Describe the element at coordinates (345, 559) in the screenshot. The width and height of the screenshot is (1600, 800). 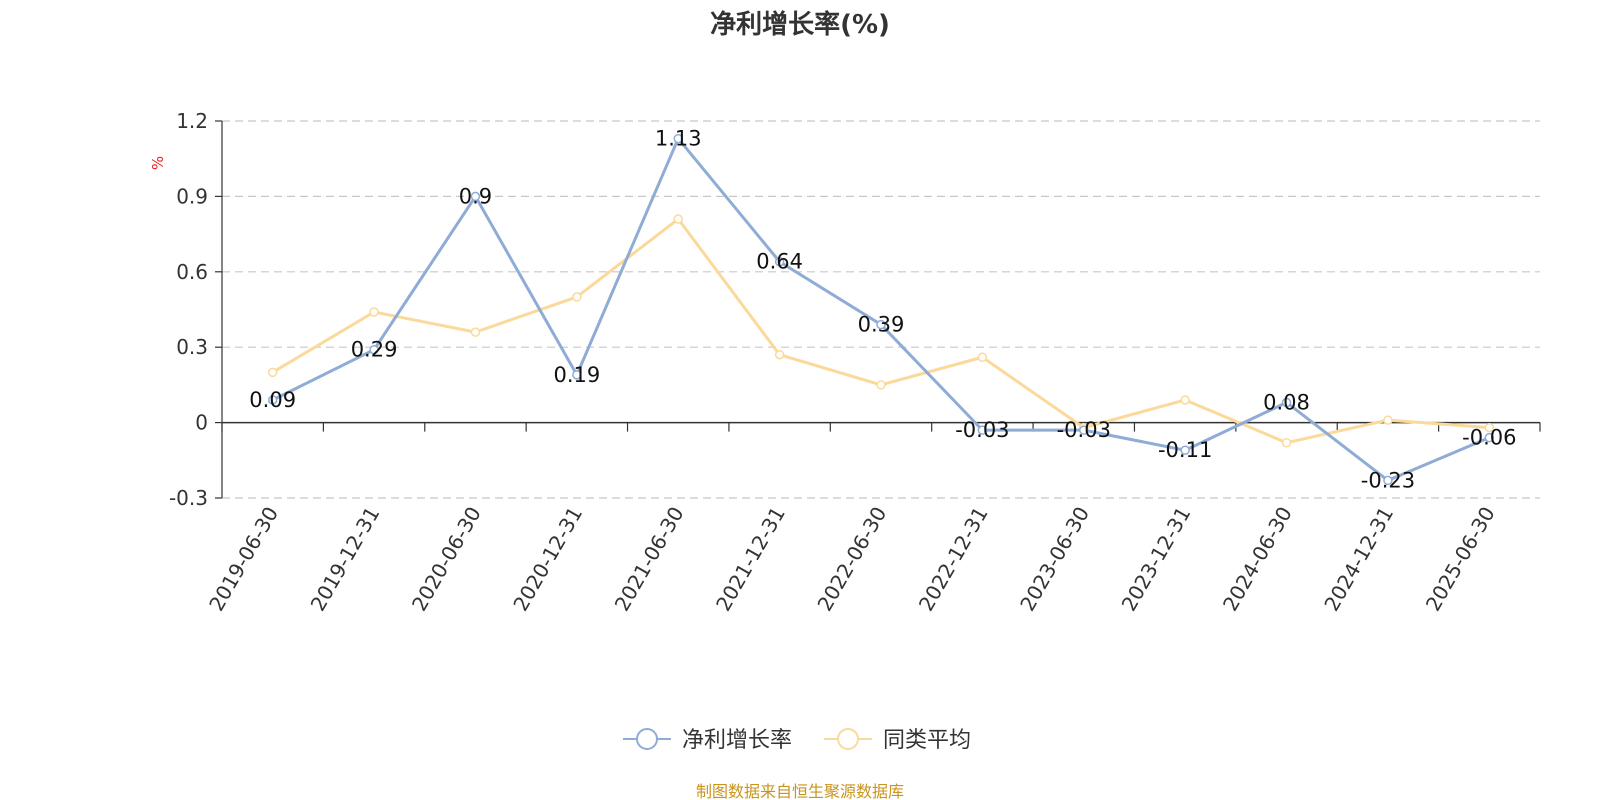
I see `x-tick-label: 2019-12-31` at that location.